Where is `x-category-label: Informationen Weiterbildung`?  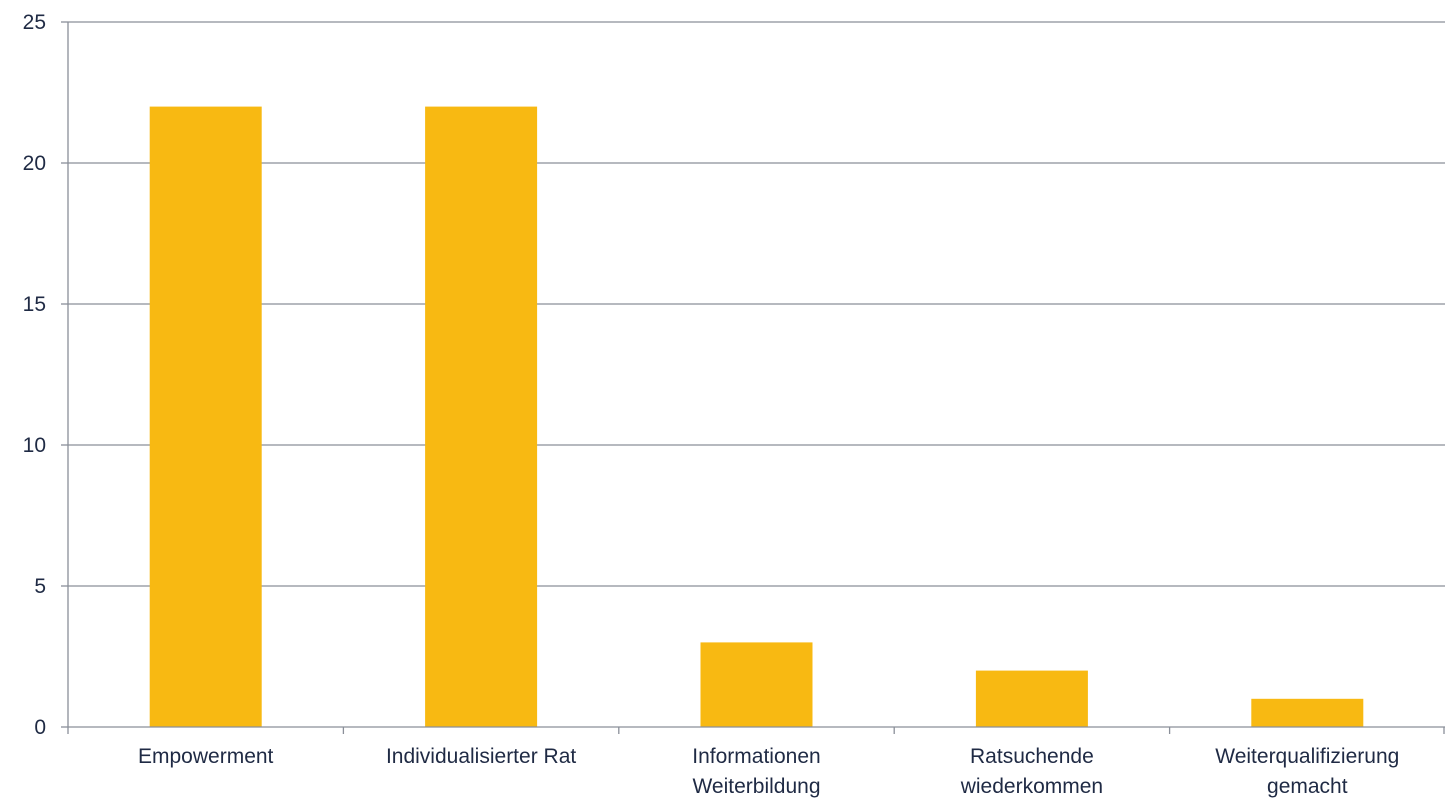
x-category-label: Informationen Weiterbildung is located at coordinates (756, 771).